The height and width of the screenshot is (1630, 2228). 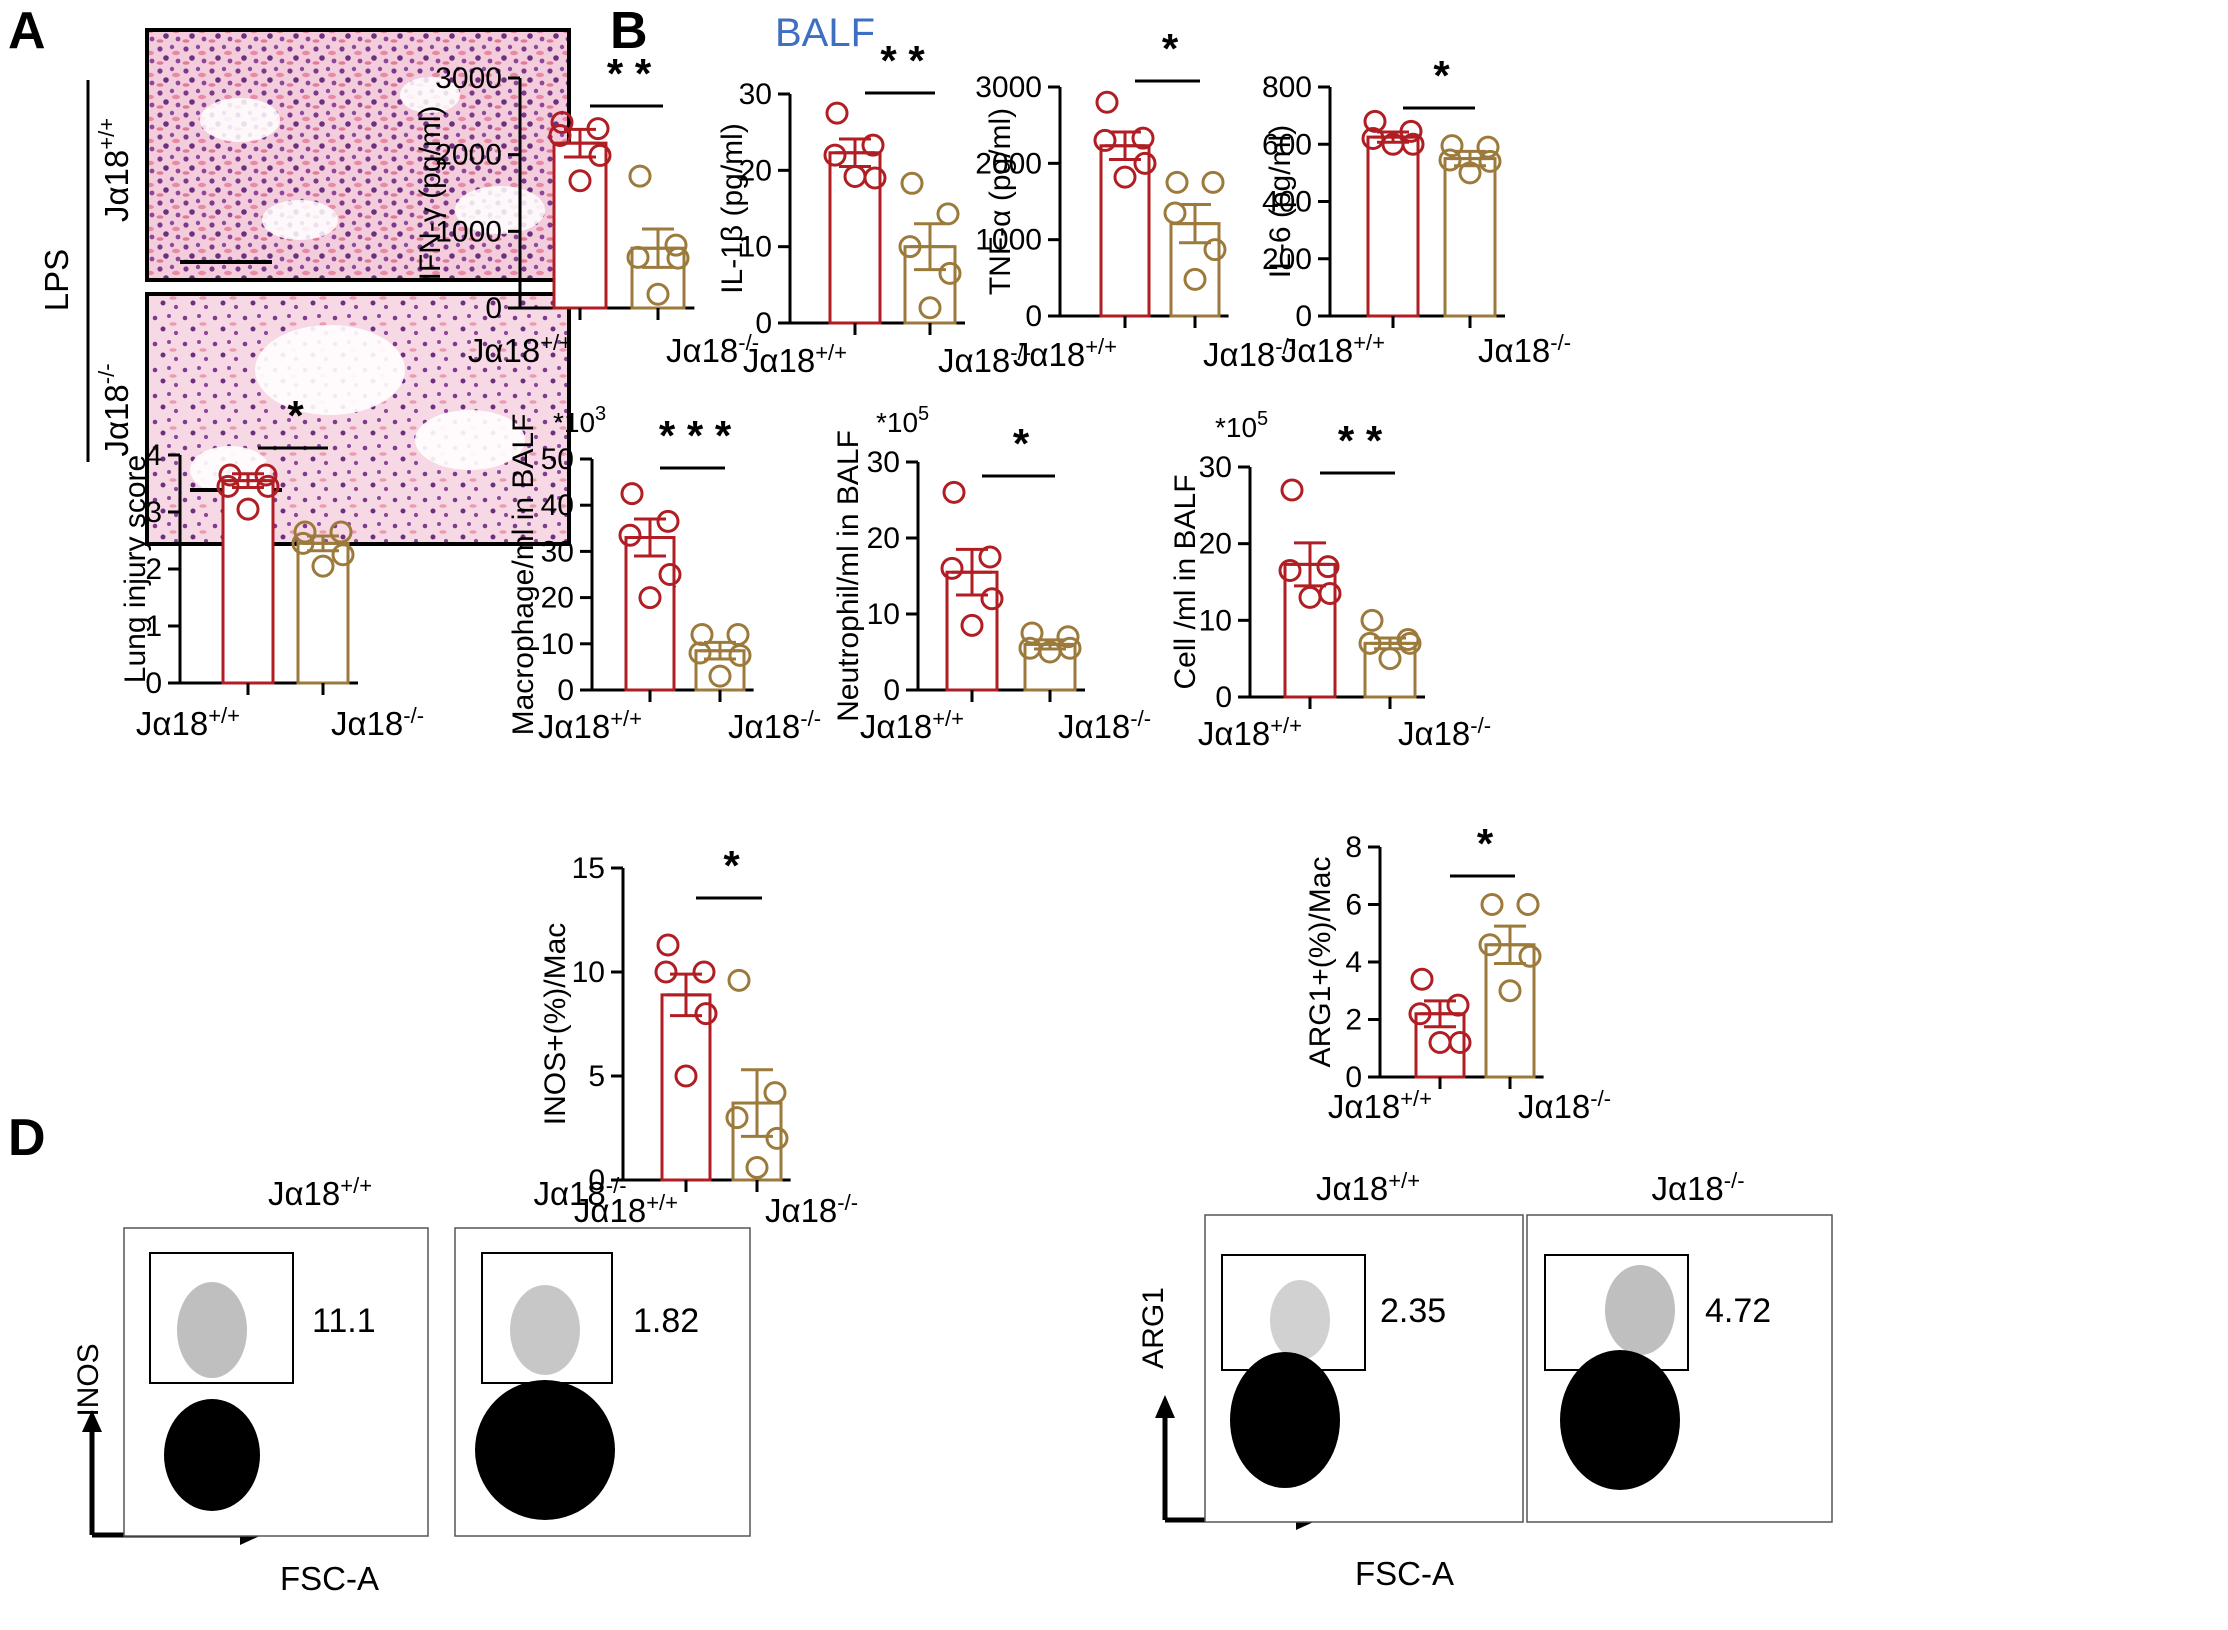 I want to click on chart-inos: 0 5 10 15 INOS+(%)/Mac Jα18+/+ Jα18-/- *, so click(x=698, y=1035).